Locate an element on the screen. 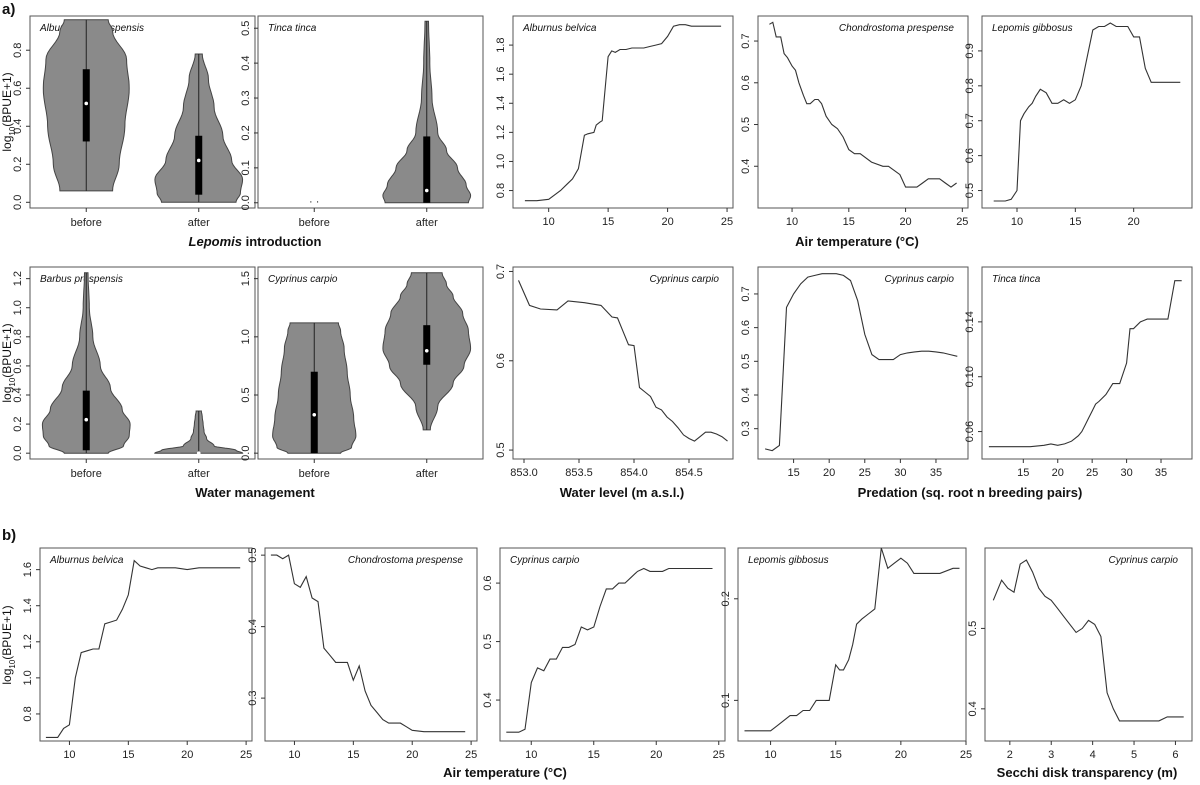  y-tick-label: 0.06 is located at coordinates (970, 431).